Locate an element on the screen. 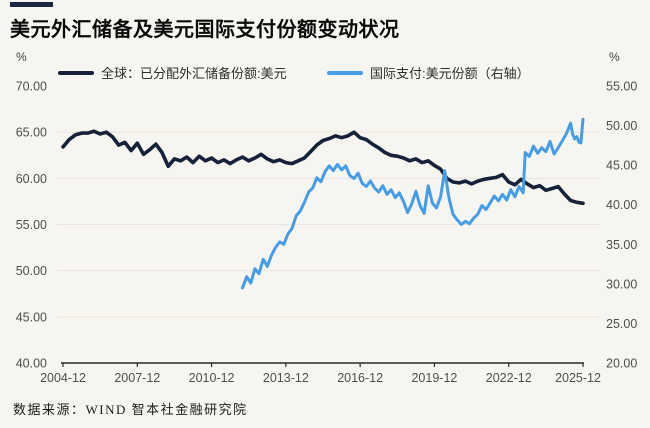 The height and width of the screenshot is (428, 650). title-accent-bar is located at coordinates (31, 4).